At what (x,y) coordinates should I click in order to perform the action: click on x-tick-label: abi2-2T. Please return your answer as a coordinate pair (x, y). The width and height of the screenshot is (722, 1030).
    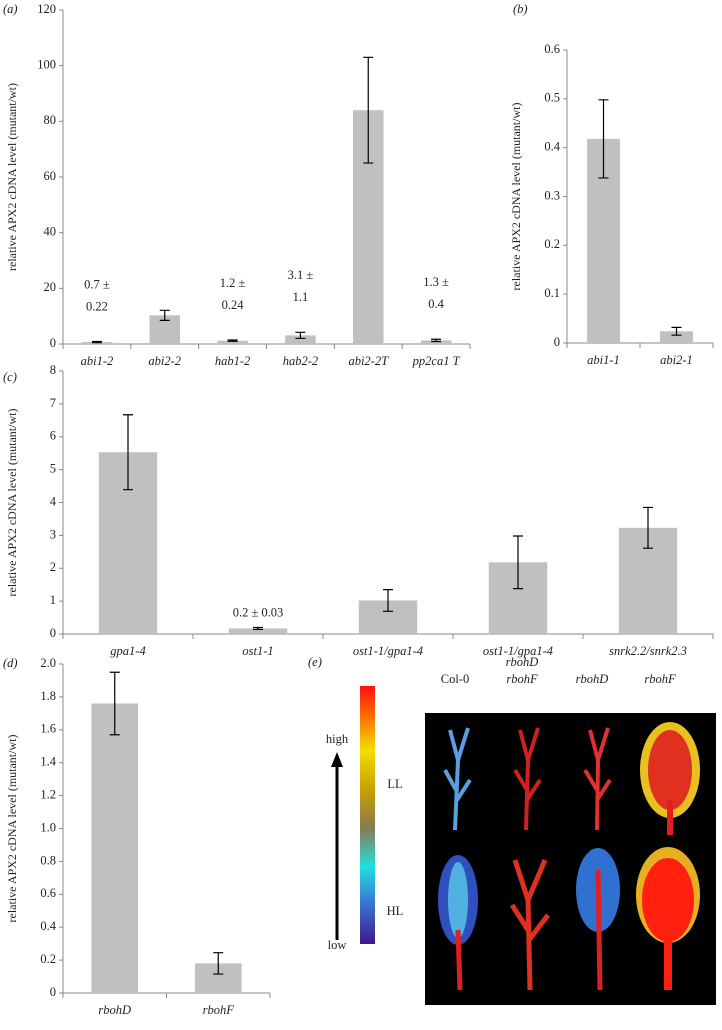
    Looking at the image, I should click on (368, 361).